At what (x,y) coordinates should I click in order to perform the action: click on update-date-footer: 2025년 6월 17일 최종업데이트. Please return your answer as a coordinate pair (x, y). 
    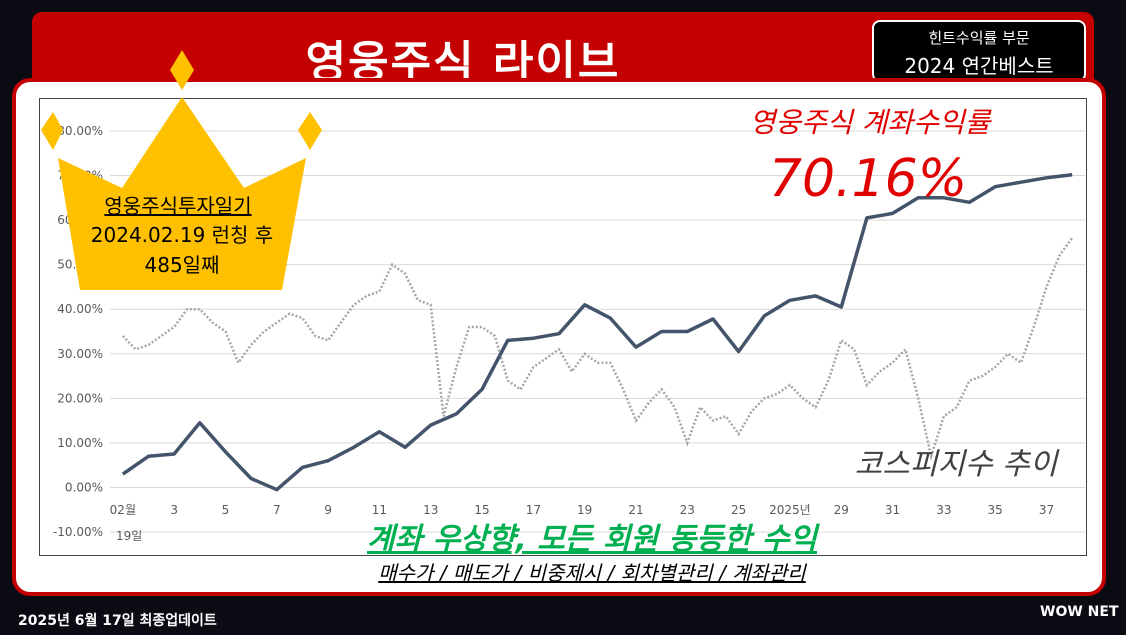
    Looking at the image, I should click on (117, 621).